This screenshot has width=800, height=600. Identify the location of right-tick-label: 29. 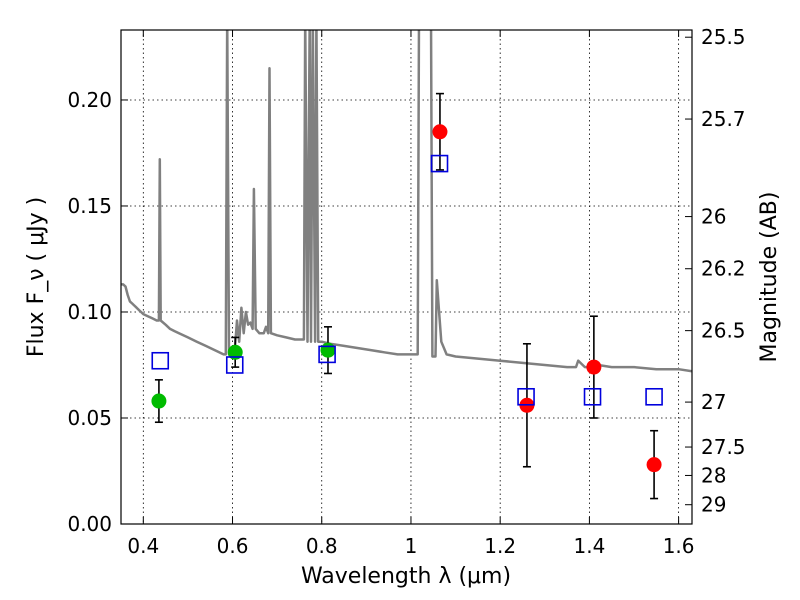
(713, 505).